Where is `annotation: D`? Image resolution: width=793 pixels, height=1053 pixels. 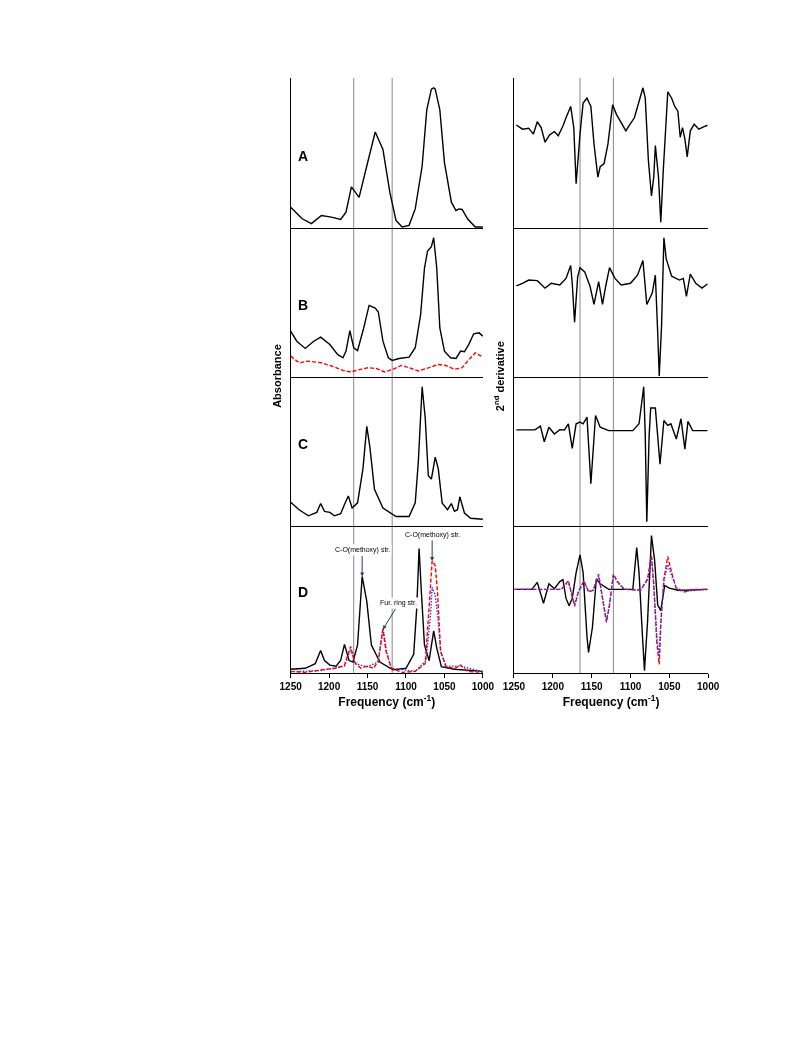
annotation: D is located at coordinates (303, 592).